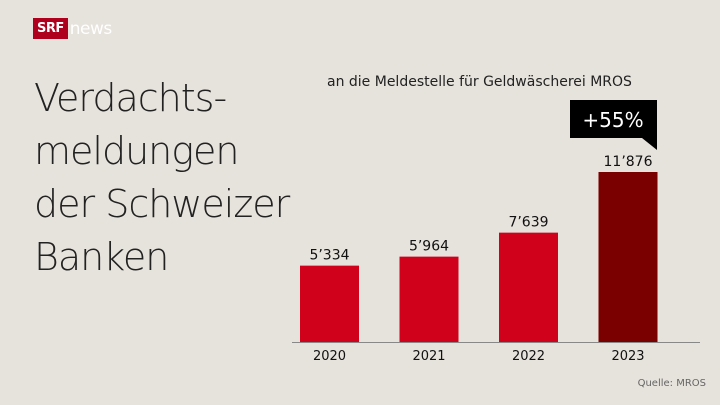  What do you see at coordinates (628, 162) in the screenshot?
I see `value-label: 11’876` at bounding box center [628, 162].